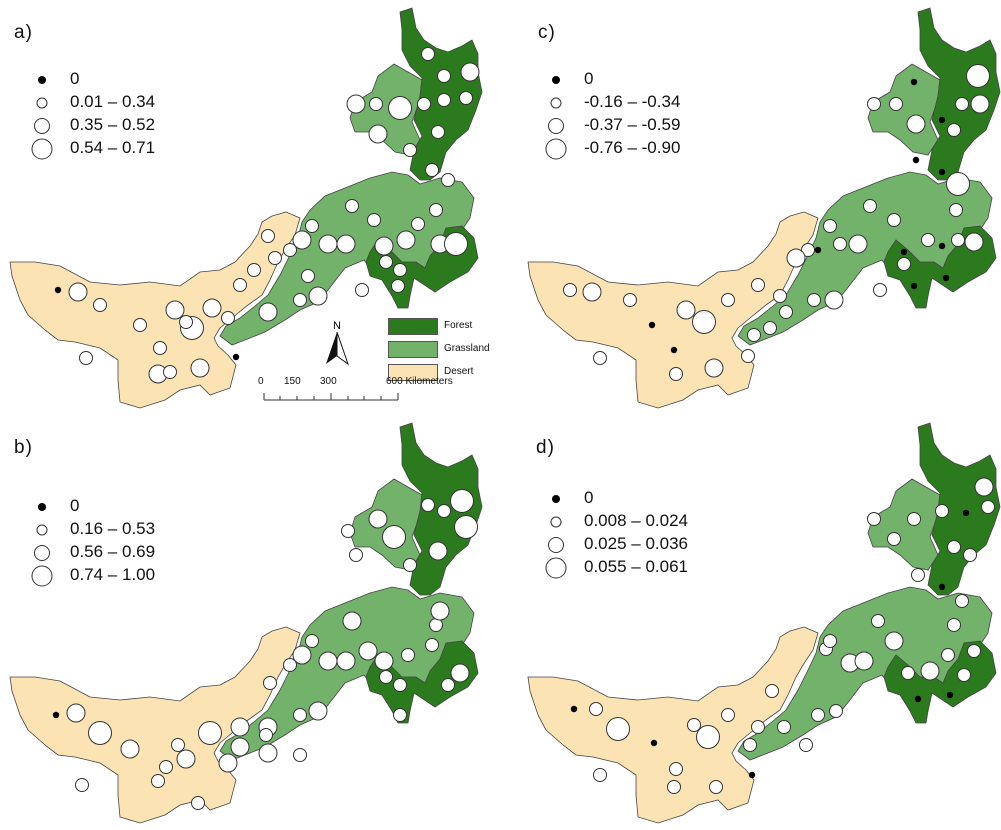  I want to click on legend-label: 0.055 – 0.061, so click(636, 566).